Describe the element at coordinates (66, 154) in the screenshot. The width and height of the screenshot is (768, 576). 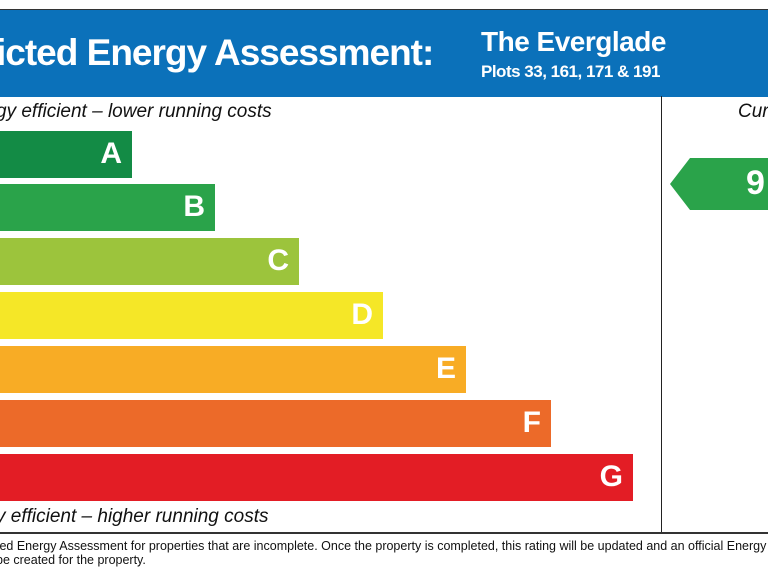
I see `band-a: A` at that location.